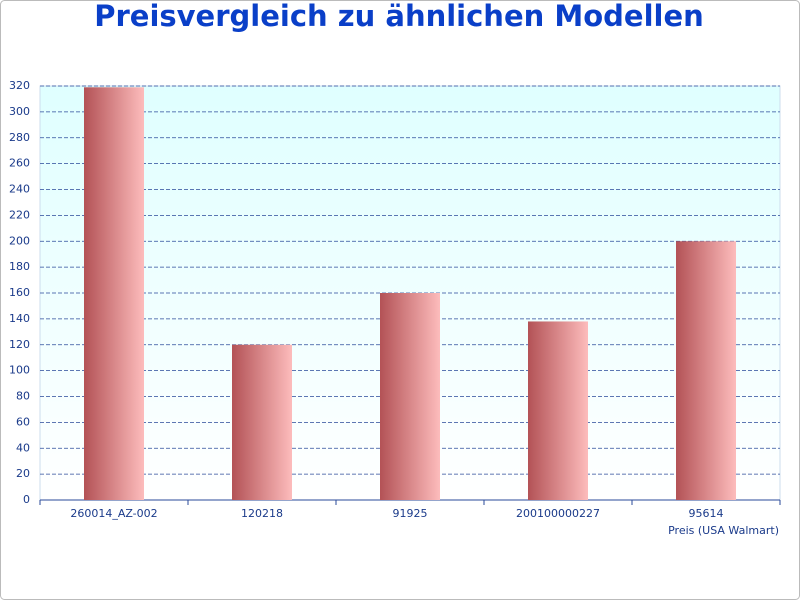  I want to click on y-tick-label: 260, so click(19, 163).